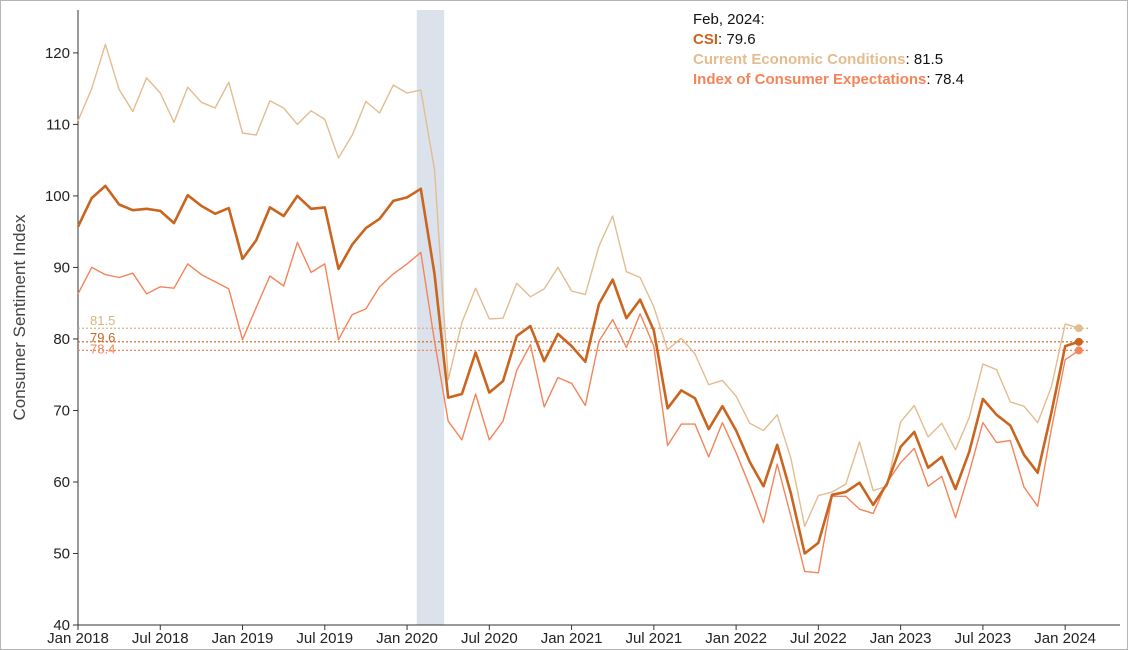  What do you see at coordinates (57, 196) in the screenshot?
I see `y-tick-label: 100` at bounding box center [57, 196].